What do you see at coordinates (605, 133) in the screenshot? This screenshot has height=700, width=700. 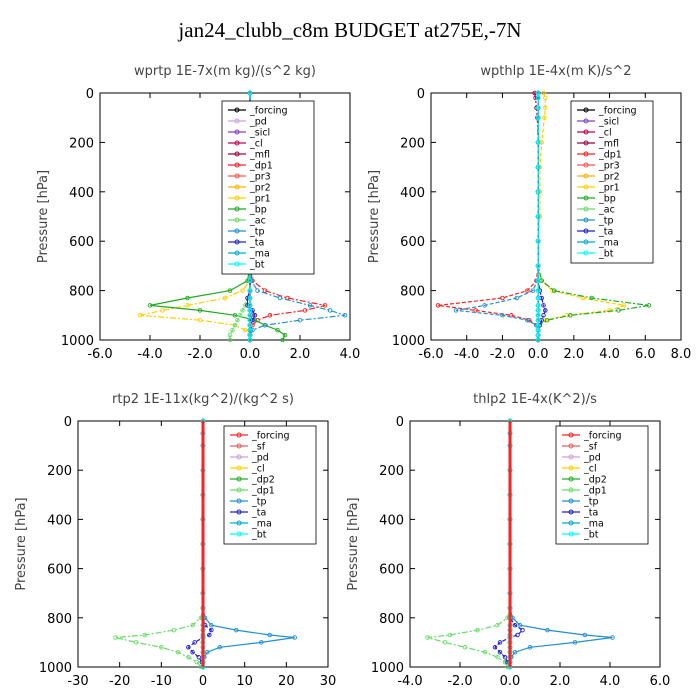 I see `legend-label: _cl` at bounding box center [605, 133].